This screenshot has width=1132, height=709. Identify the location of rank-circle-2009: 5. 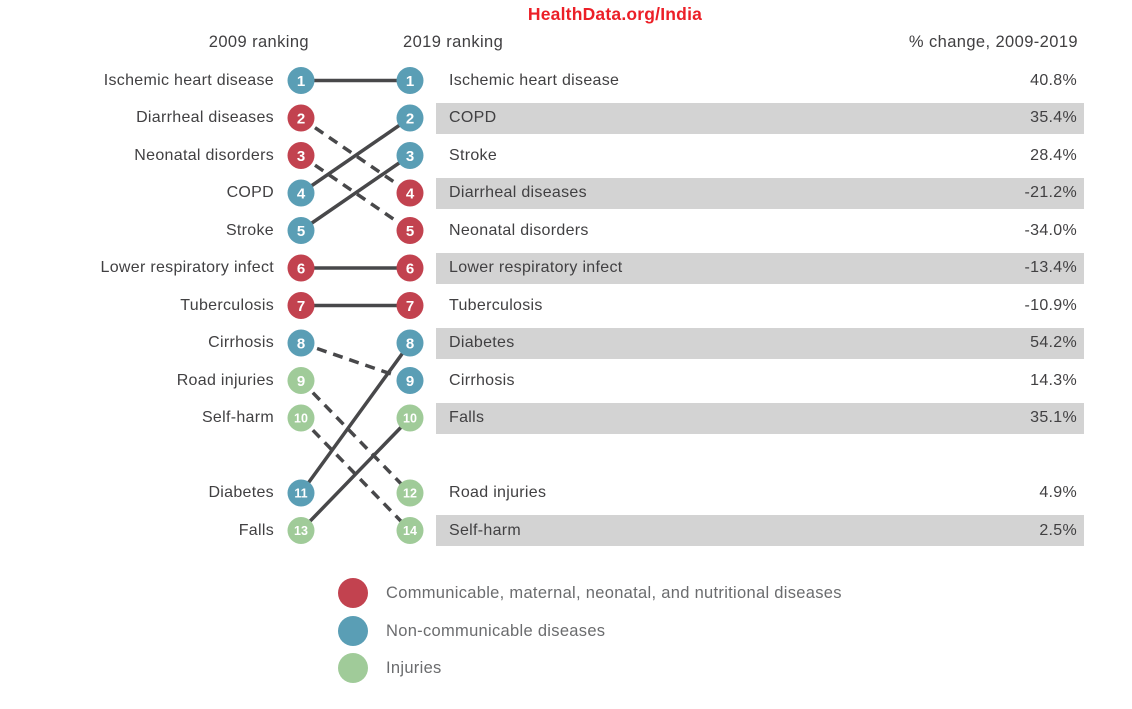
(301, 230).